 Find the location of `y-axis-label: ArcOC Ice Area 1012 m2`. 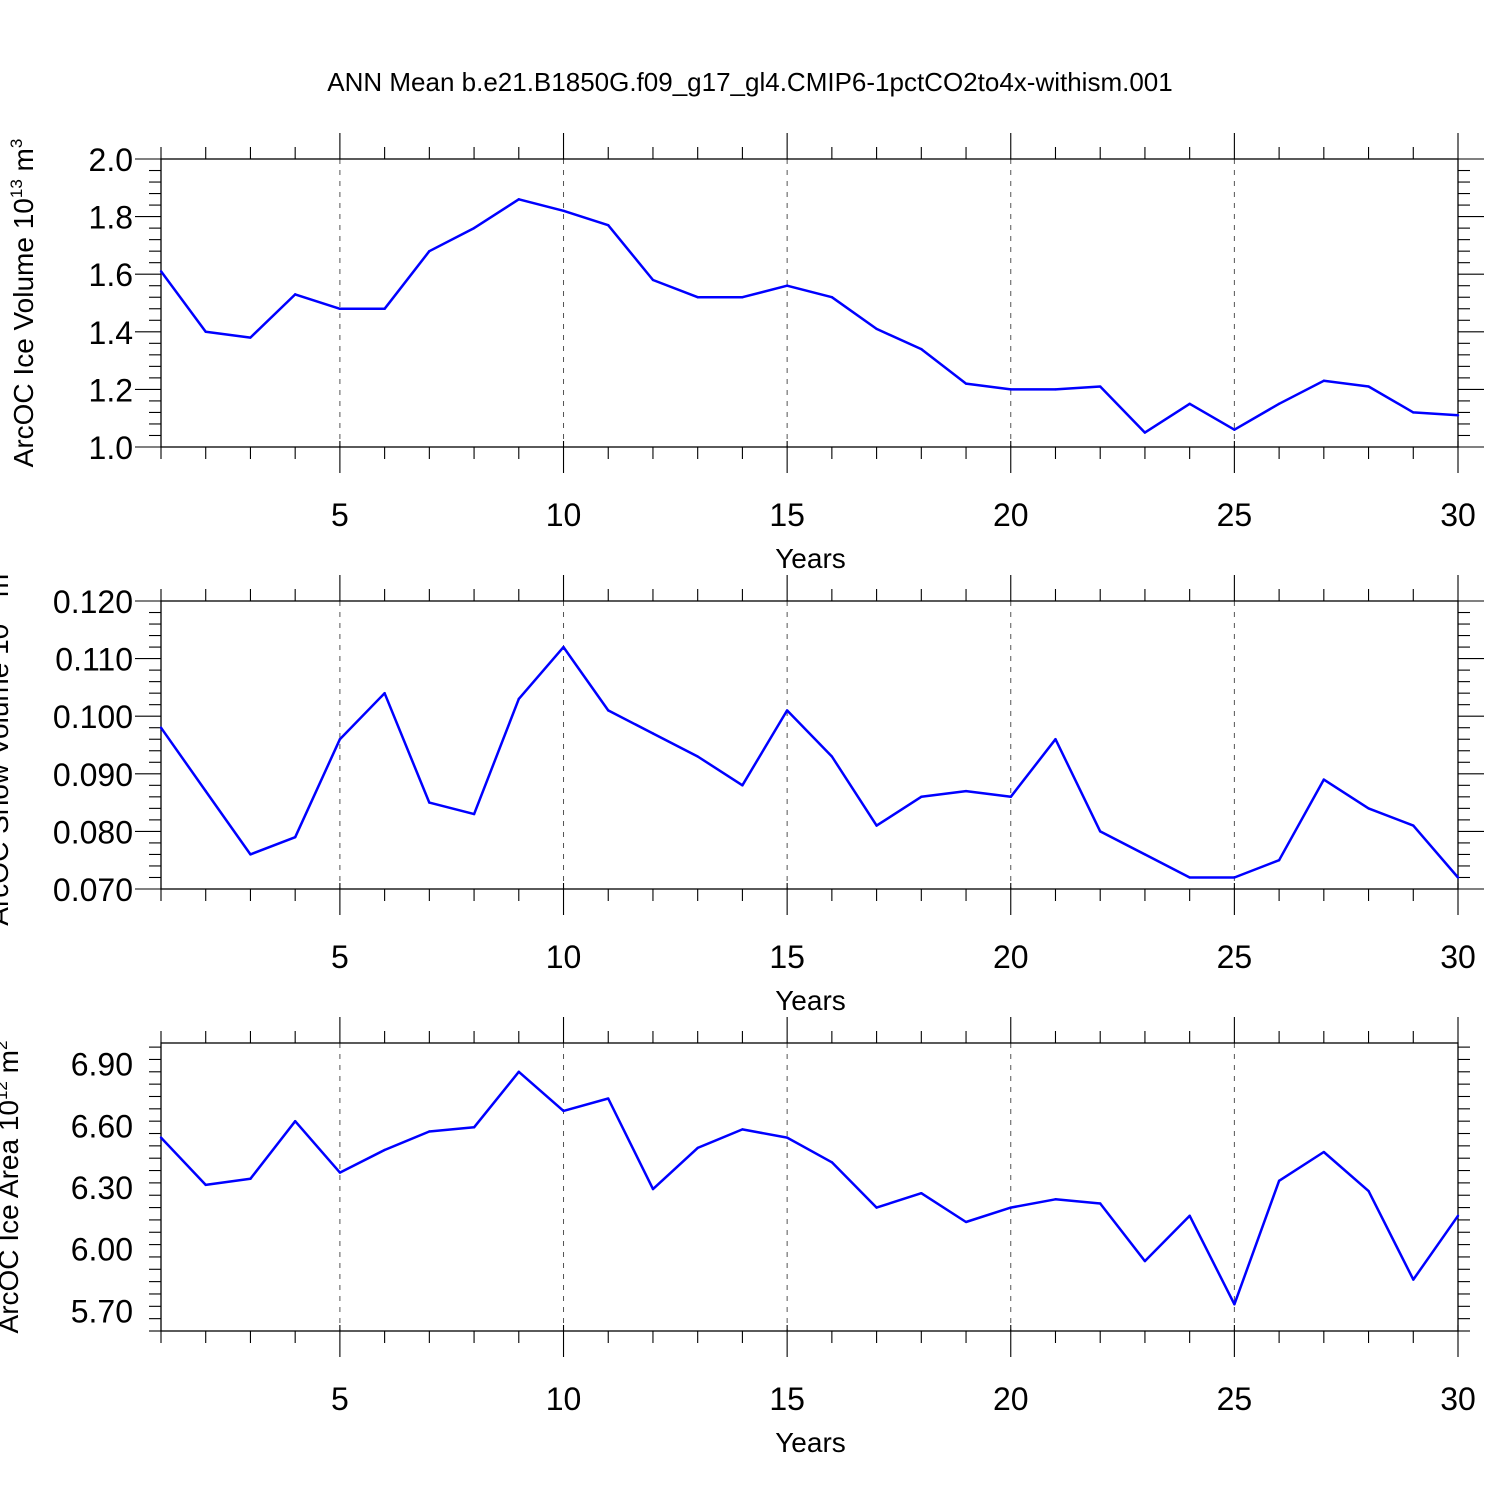

y-axis-label: ArcOC Ice Area 1012 m2 is located at coordinates (12, 1187).